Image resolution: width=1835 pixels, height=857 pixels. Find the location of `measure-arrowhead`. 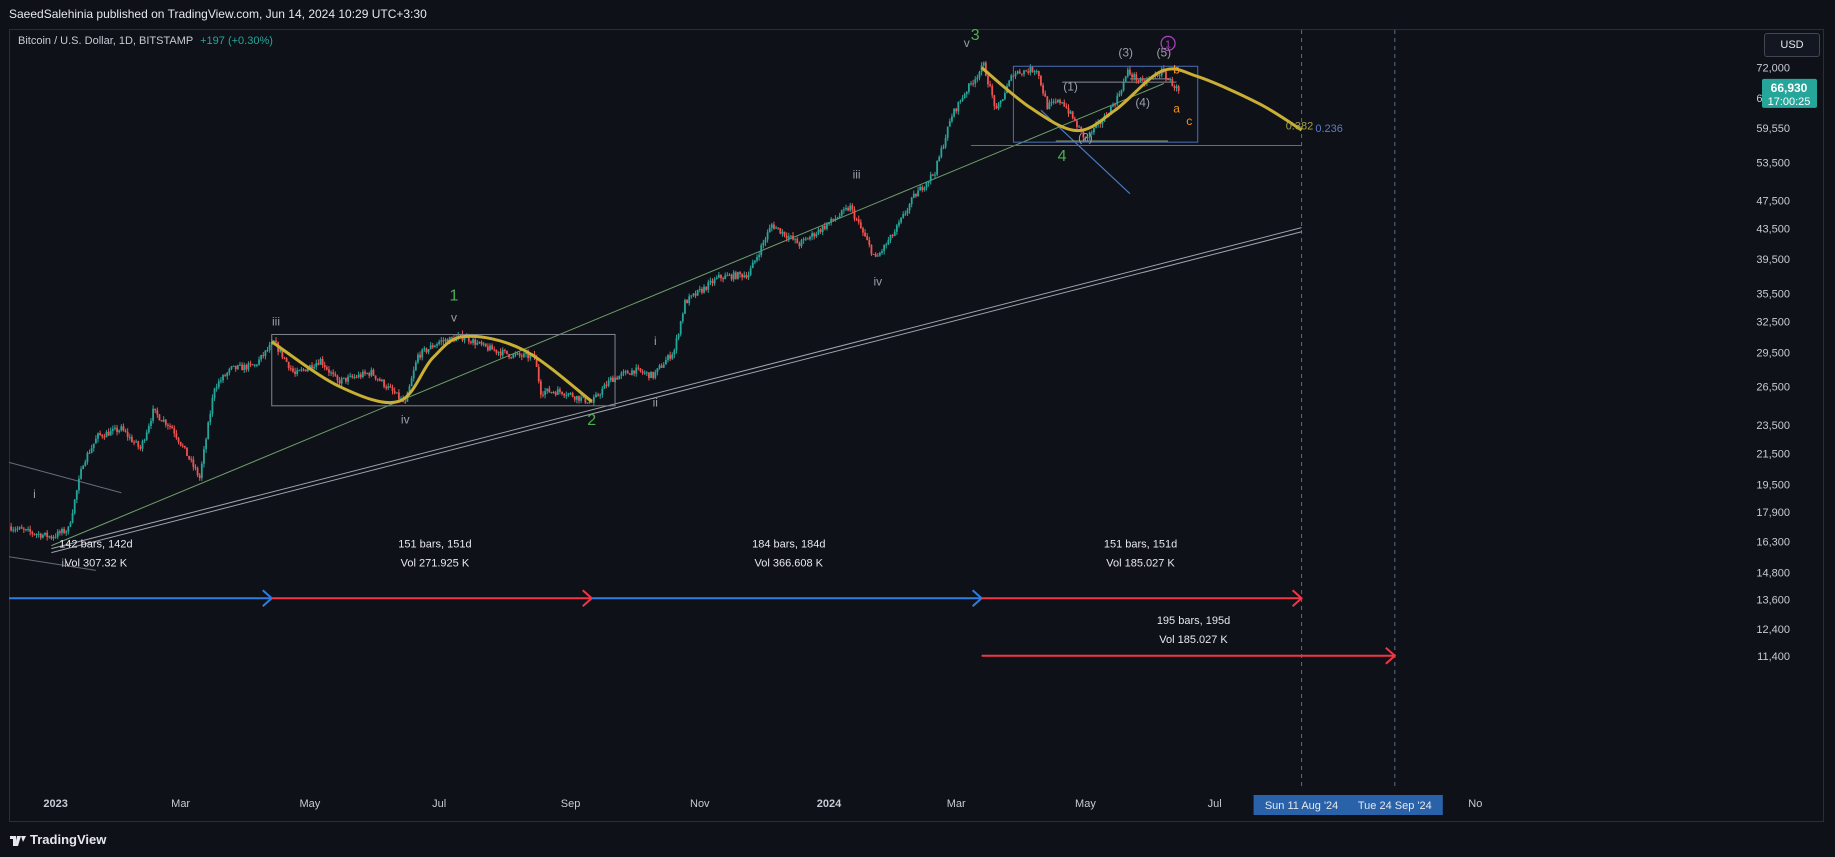

measure-arrowhead is located at coordinates (1391, 656).